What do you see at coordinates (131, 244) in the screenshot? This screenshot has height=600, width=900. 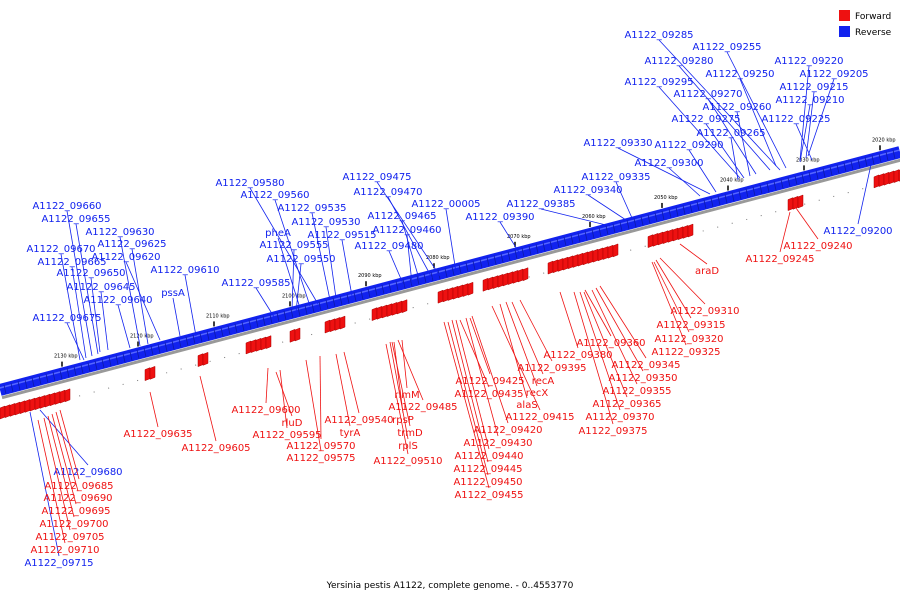 I see `reverse-gene-label: A1122_09625` at bounding box center [131, 244].